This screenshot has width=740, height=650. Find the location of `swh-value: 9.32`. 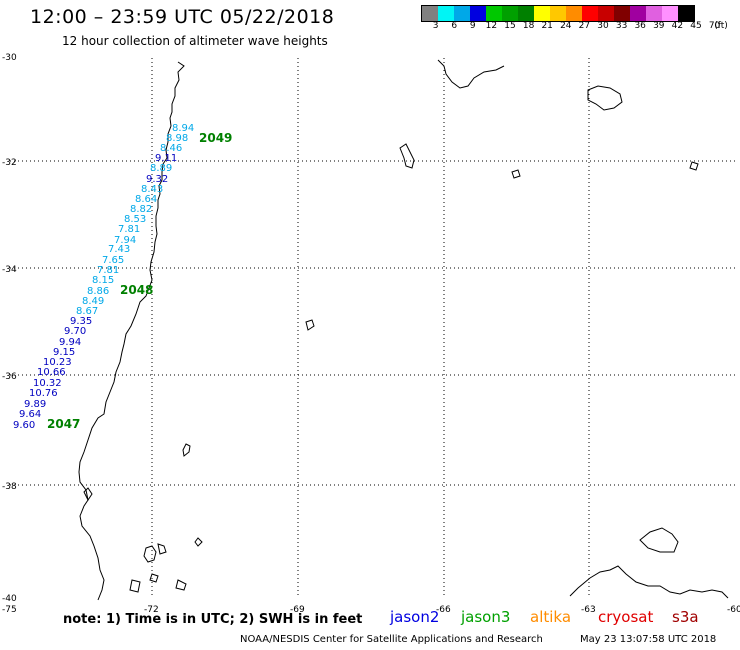

swh-value: 9.32 is located at coordinates (157, 179).